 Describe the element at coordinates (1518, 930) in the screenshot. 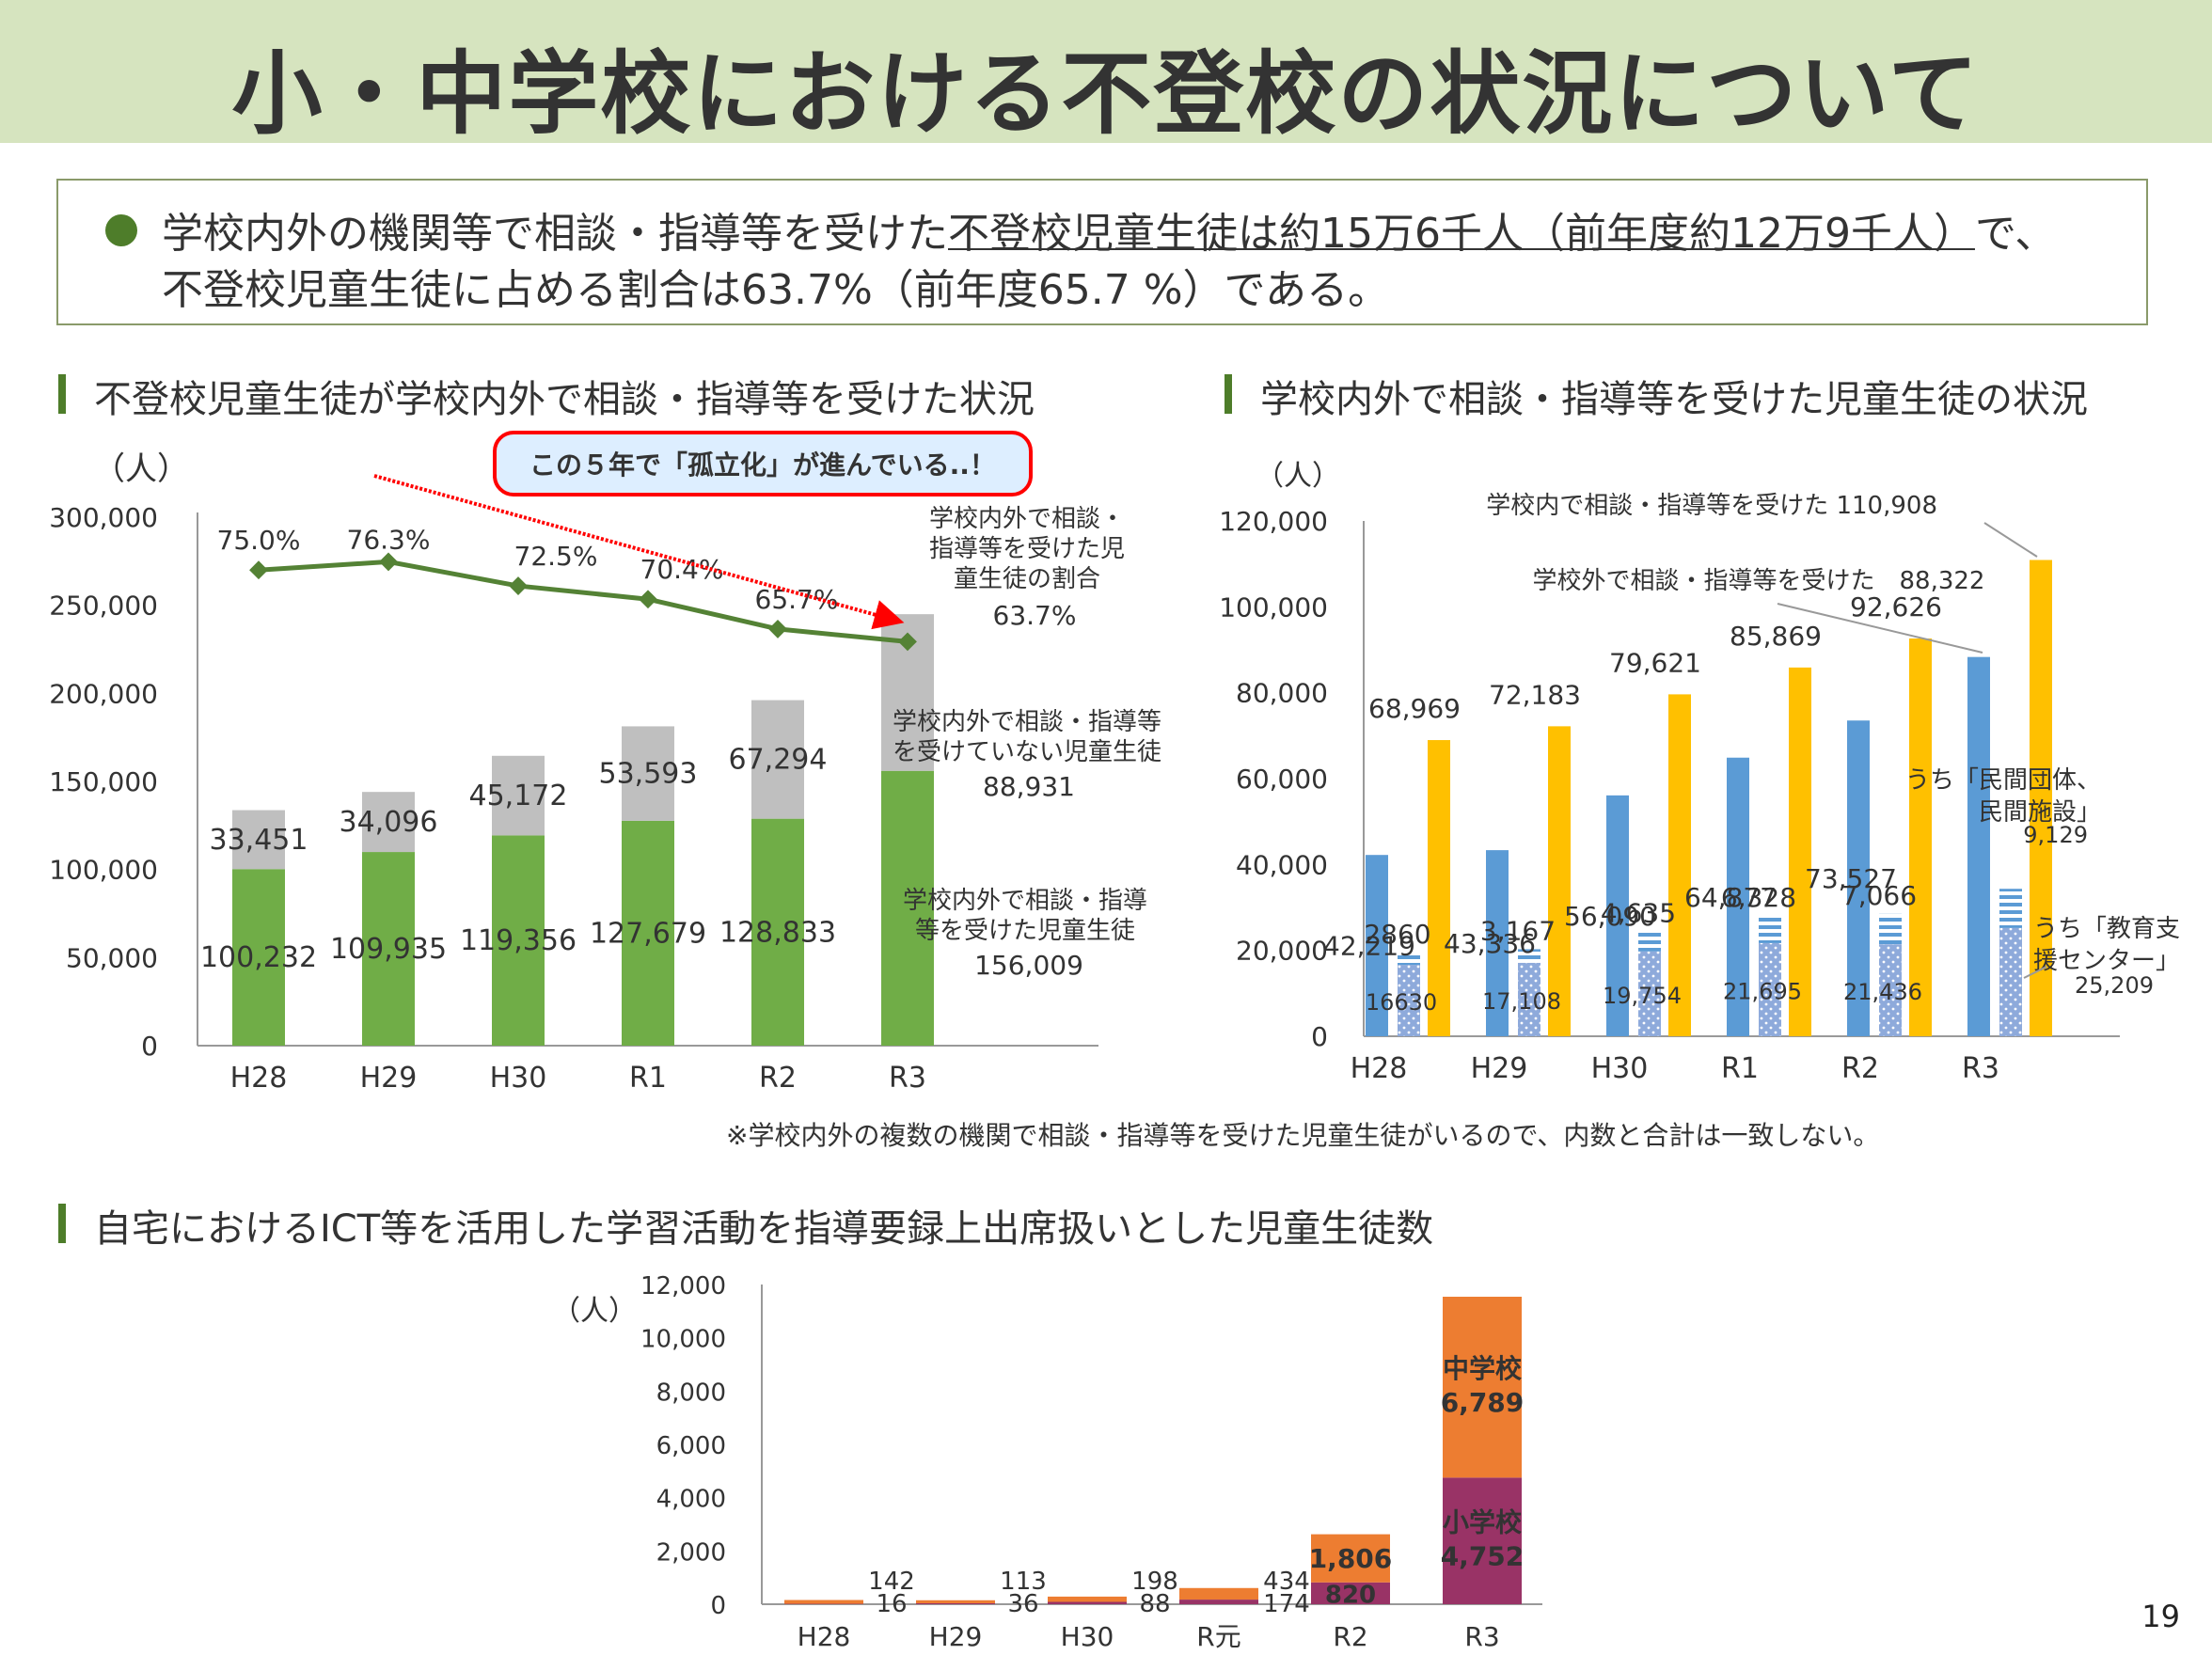

I see `chart2-value-private: 3,167` at that location.